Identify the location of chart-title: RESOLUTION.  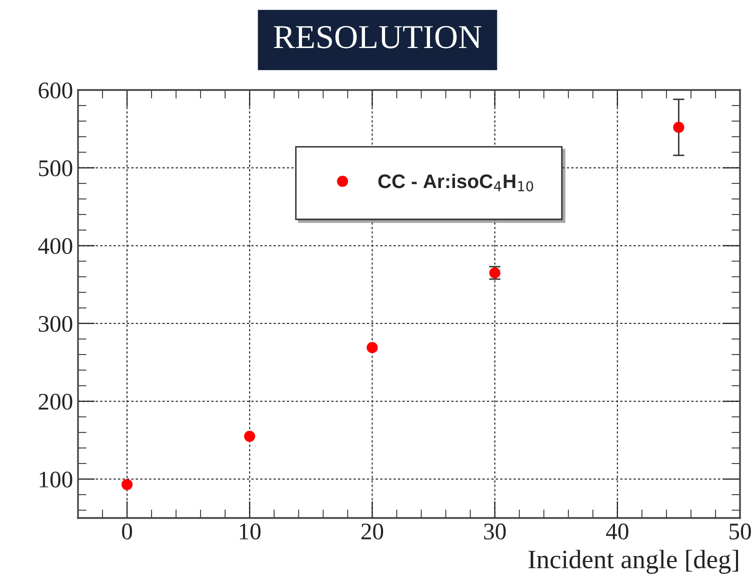
(378, 37).